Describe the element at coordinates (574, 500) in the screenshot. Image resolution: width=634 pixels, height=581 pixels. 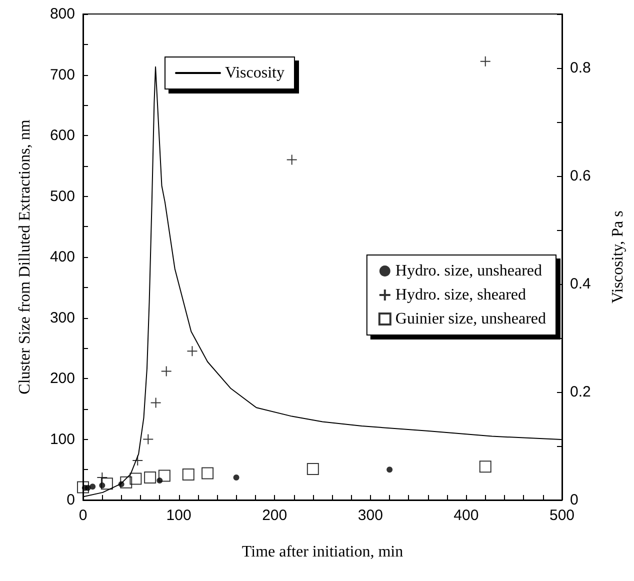
I see `y2-tick-label: 0` at that location.